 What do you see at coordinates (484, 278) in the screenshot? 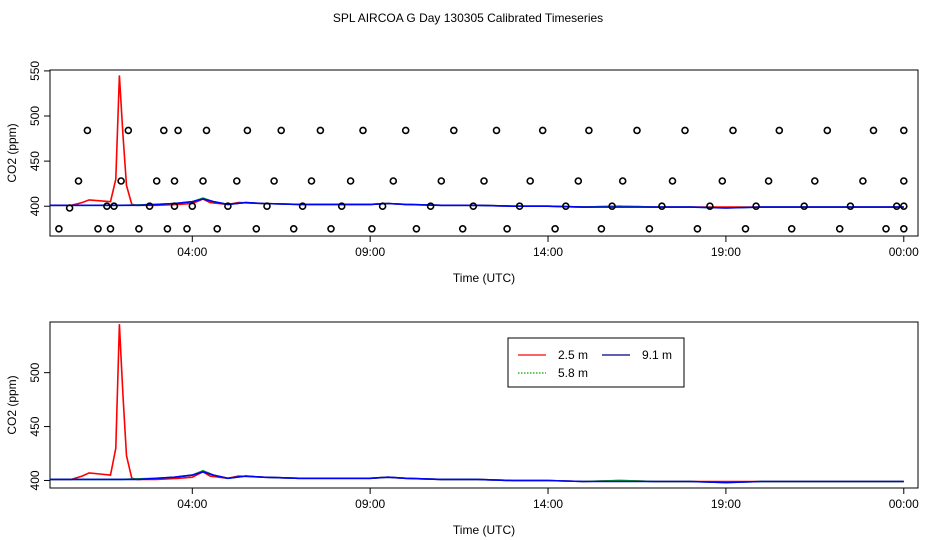
I see `top-xlabel: Time (UTC)` at bounding box center [484, 278].